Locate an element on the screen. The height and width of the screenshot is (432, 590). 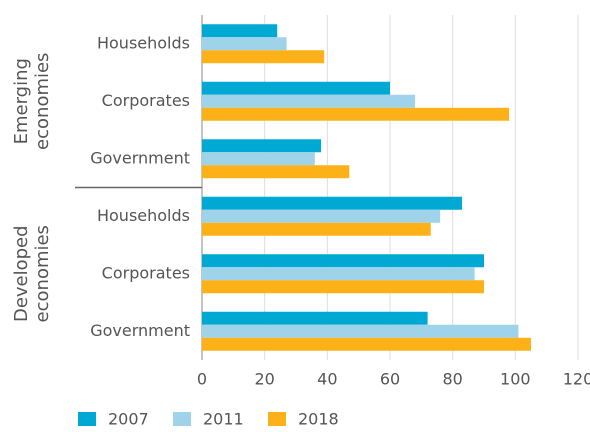
x-tick-label: 20 is located at coordinates (264, 379).